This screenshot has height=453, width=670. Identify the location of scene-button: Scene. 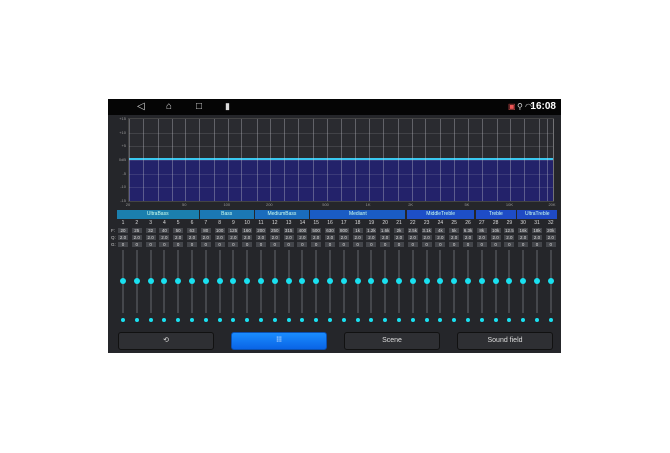
(392, 341).